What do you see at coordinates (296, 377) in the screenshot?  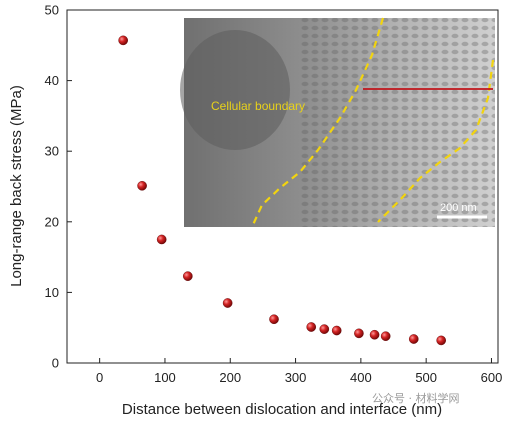 I see `x-tick-label: 300` at bounding box center [296, 377].